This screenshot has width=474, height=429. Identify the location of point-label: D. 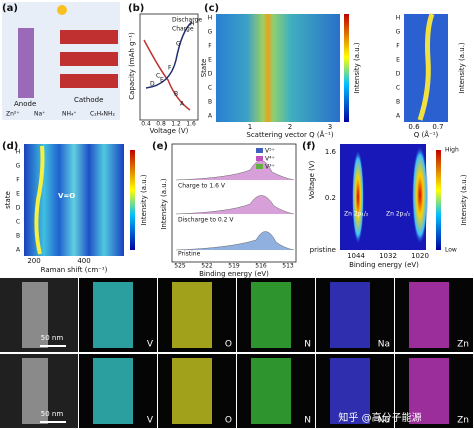
(152, 84).